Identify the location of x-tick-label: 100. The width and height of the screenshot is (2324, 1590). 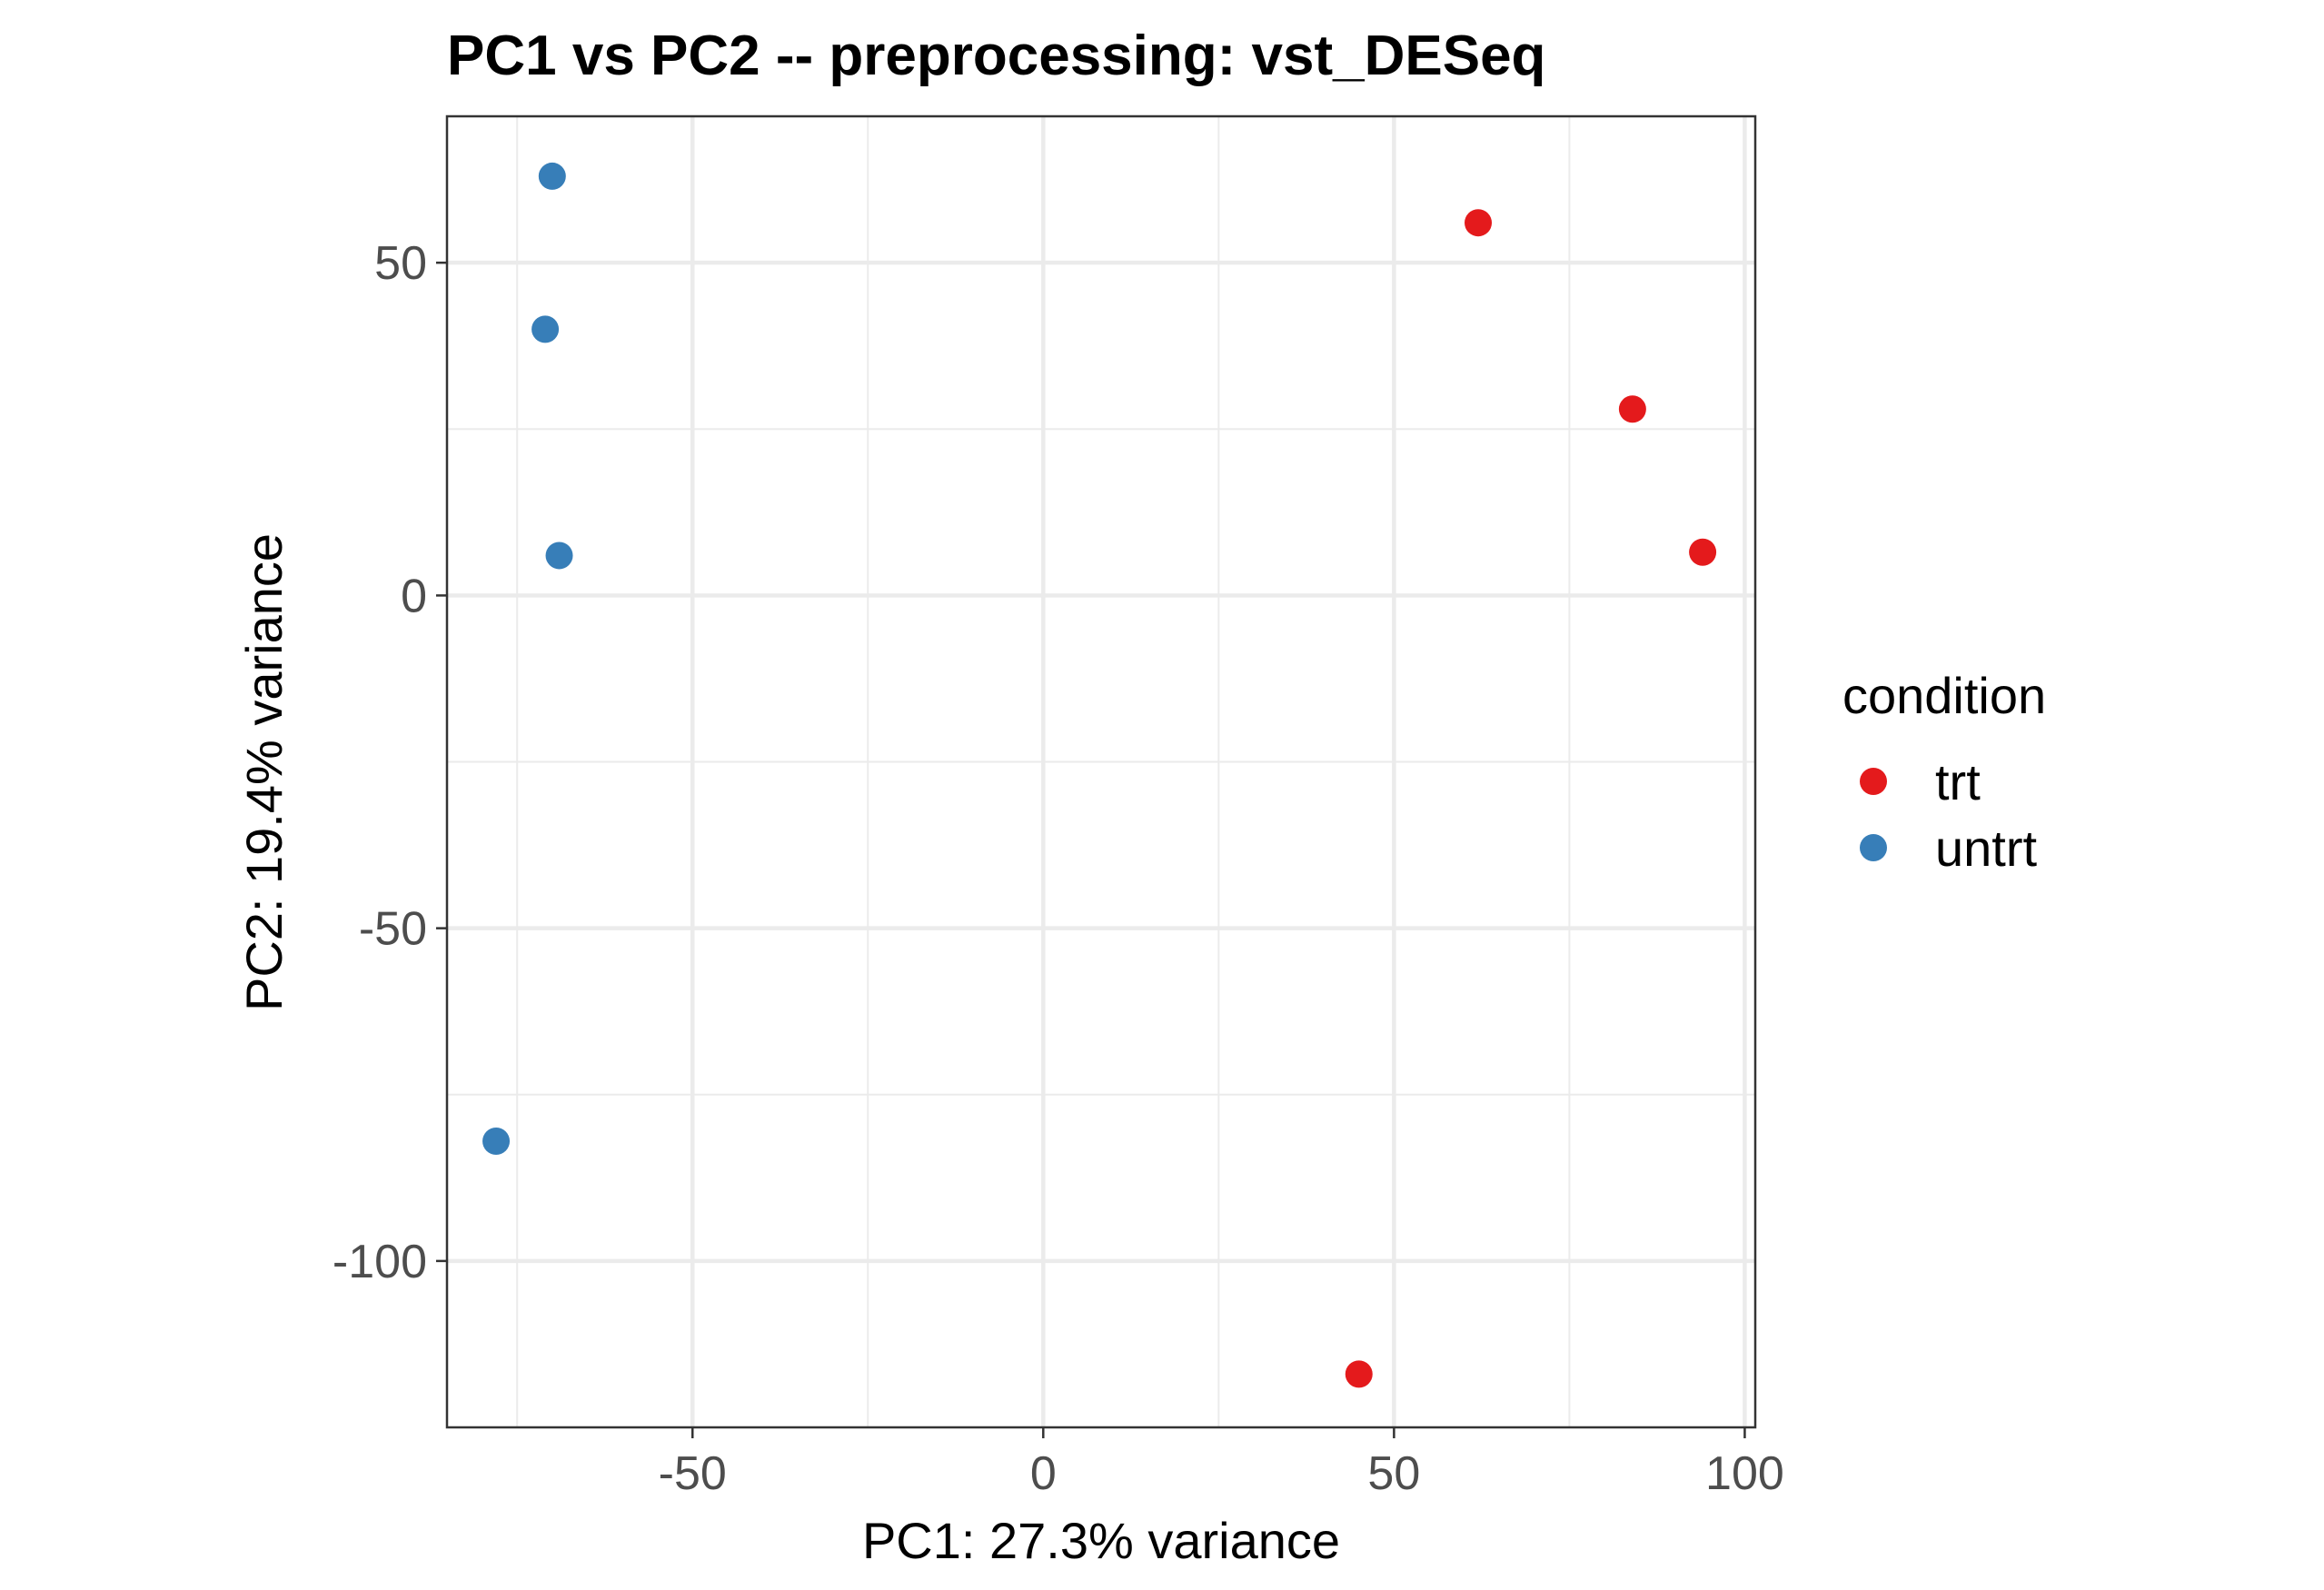
(1745, 1473).